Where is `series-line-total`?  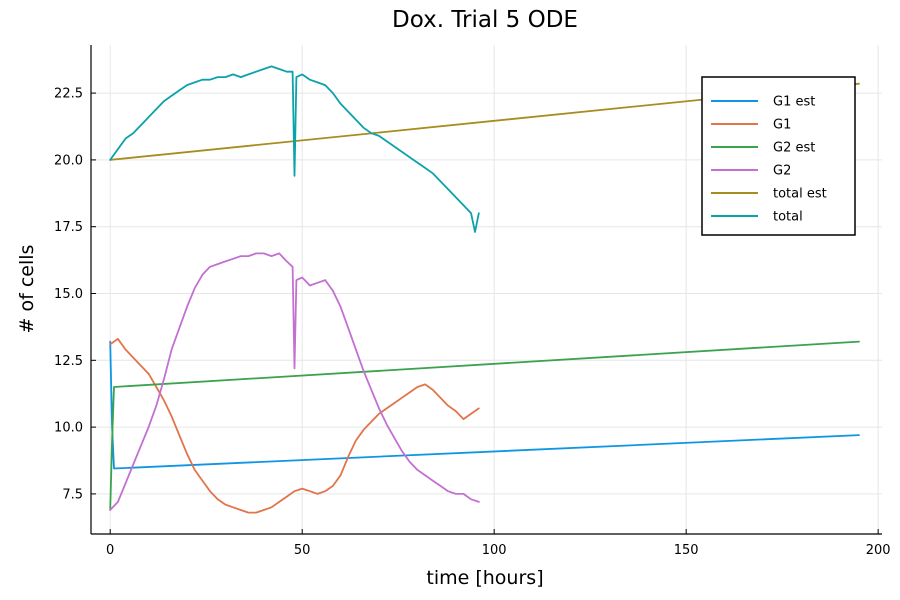 series-line-total is located at coordinates (294, 149).